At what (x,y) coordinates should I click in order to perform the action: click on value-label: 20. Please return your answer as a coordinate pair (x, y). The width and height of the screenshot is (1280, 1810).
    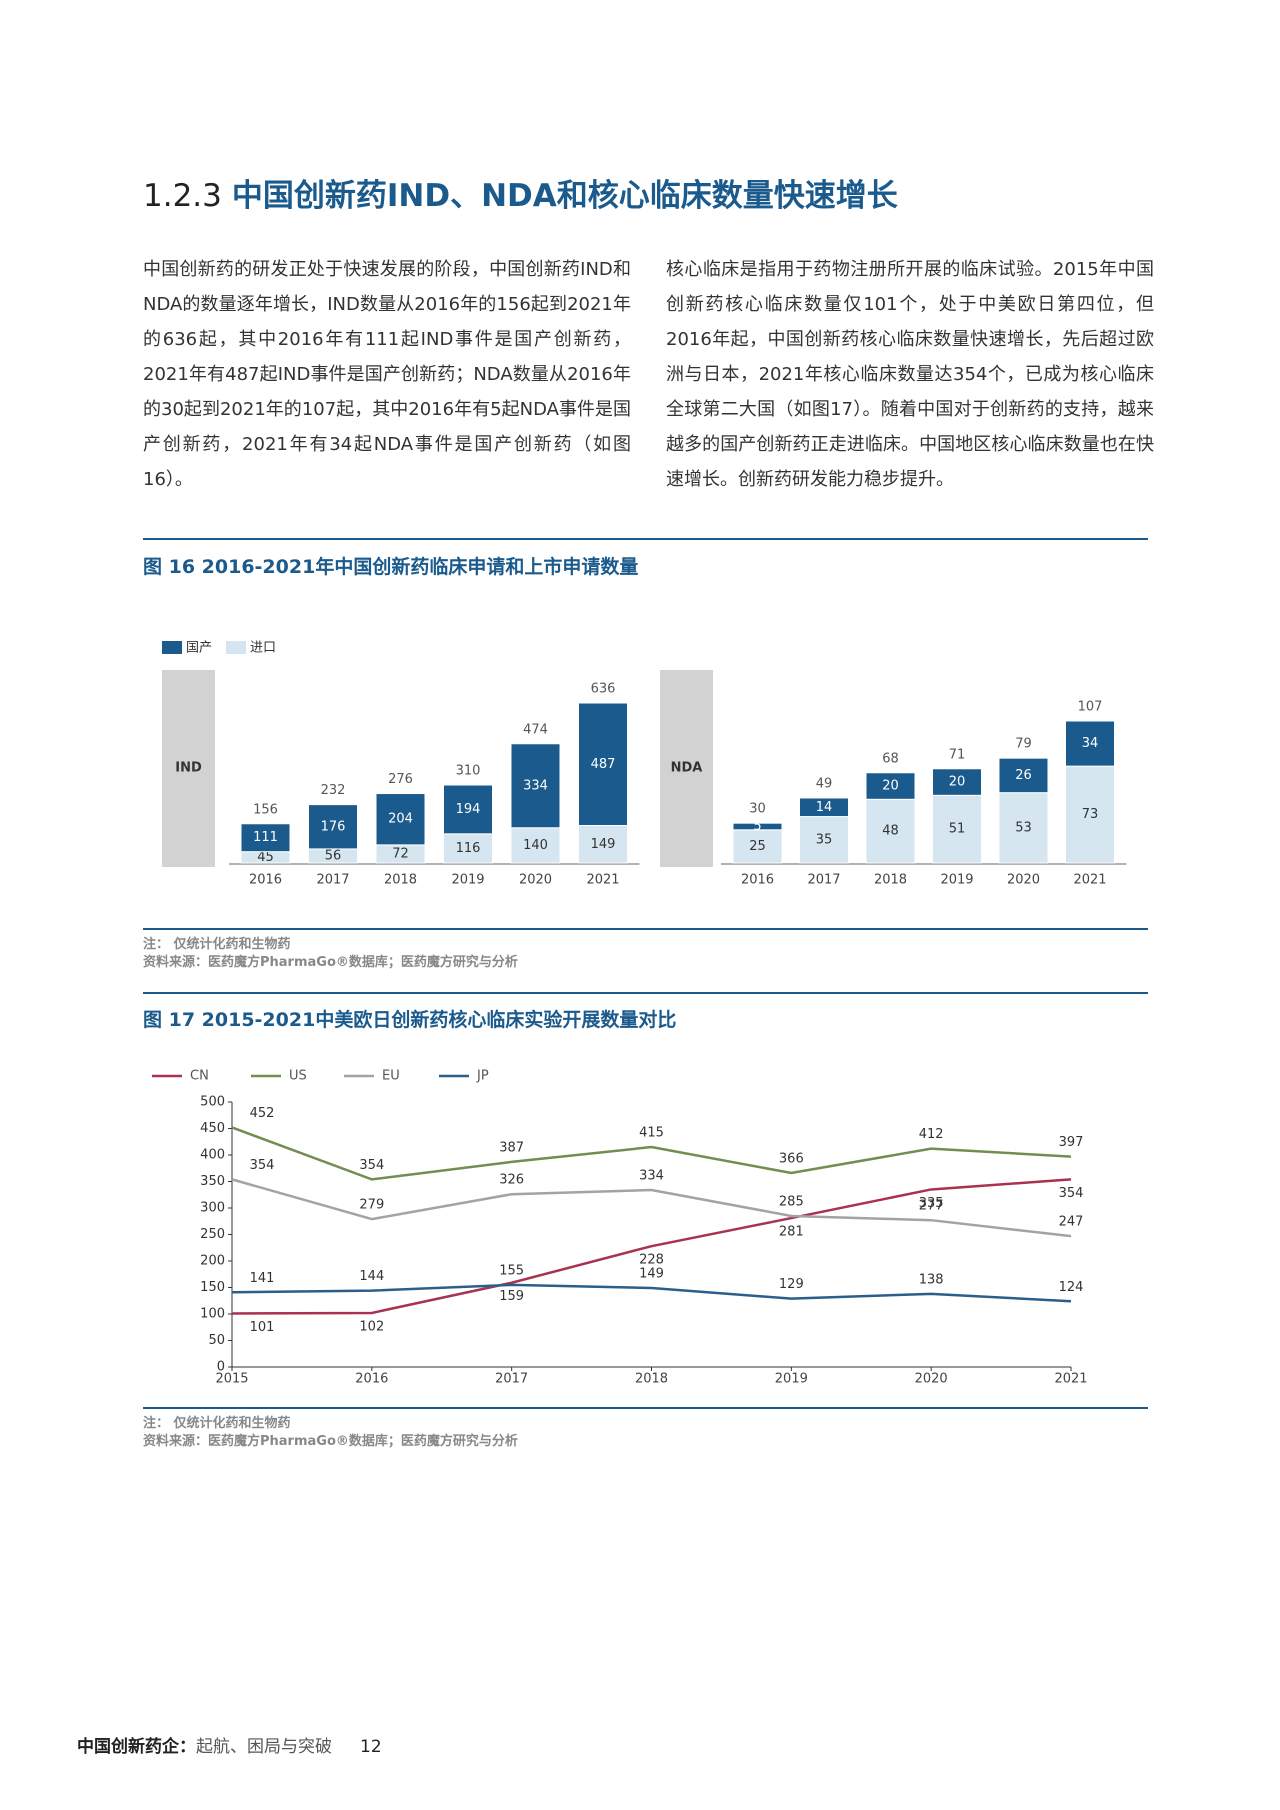
    Looking at the image, I should click on (890, 786).